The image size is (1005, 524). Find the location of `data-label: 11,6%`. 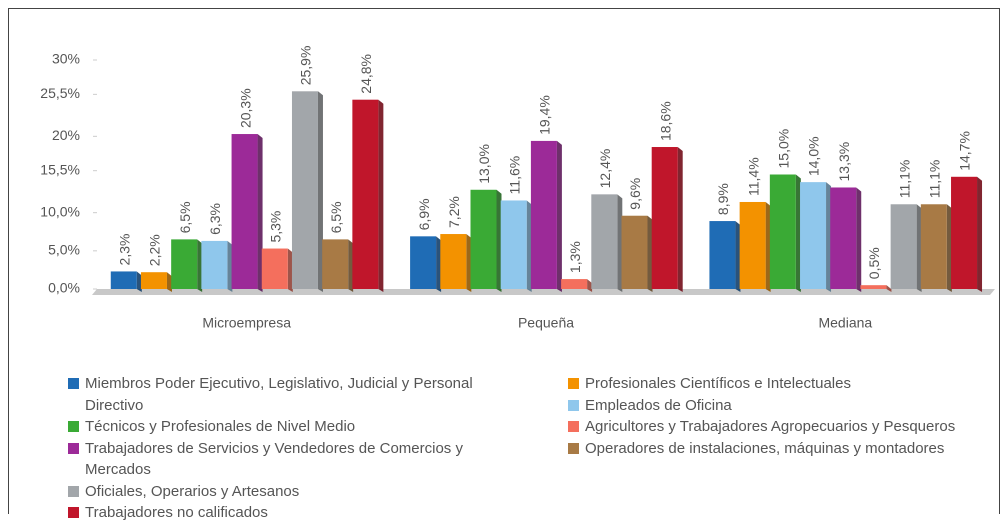

data-label: 11,6% is located at coordinates (514, 175).